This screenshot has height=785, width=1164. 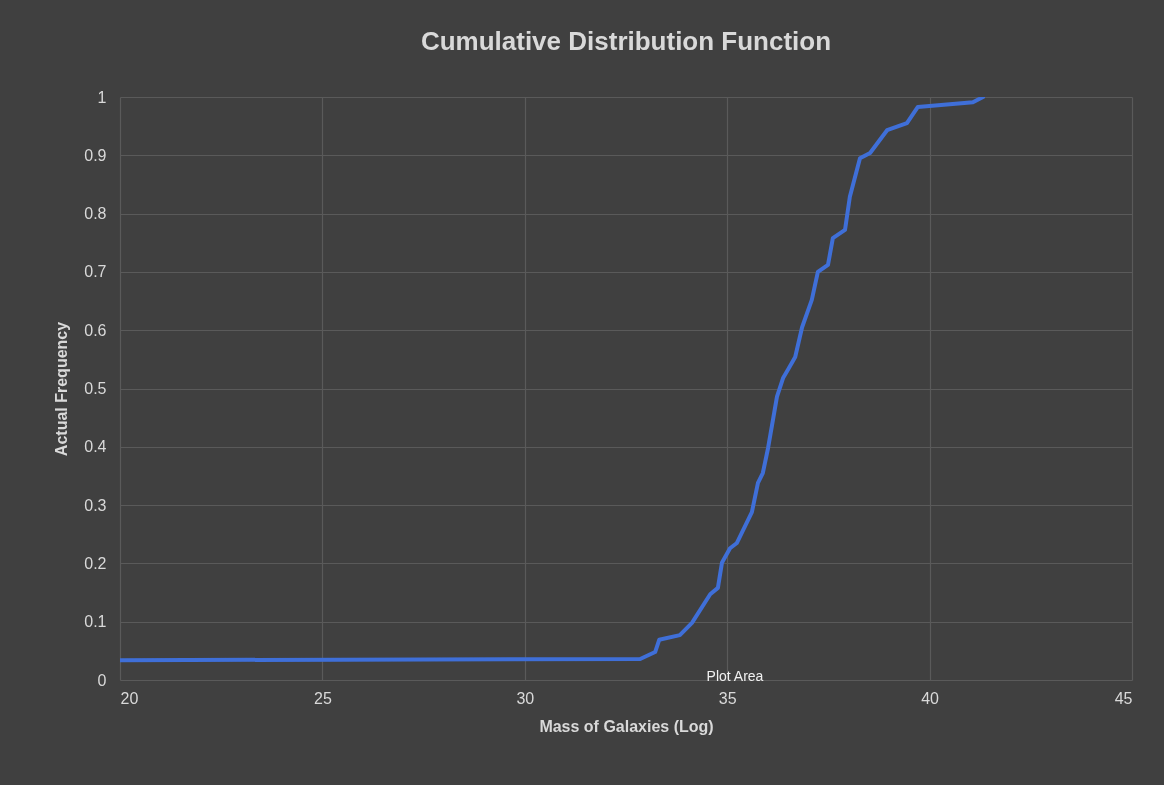 I want to click on x-axis-title: Mass of Galaxies (Log), so click(x=626, y=726).